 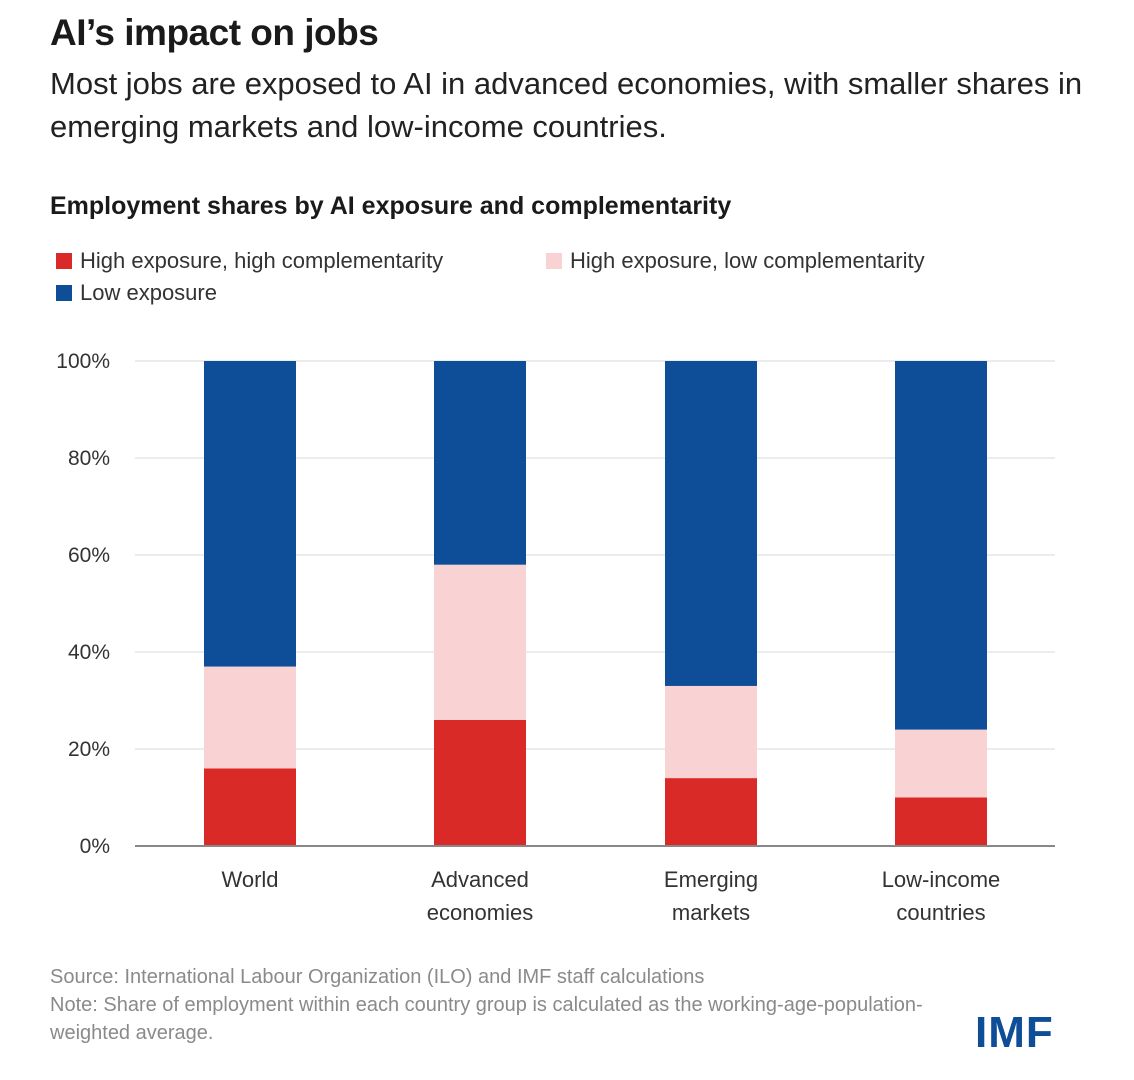 I want to click on x-category-label: economies, so click(x=480, y=912).